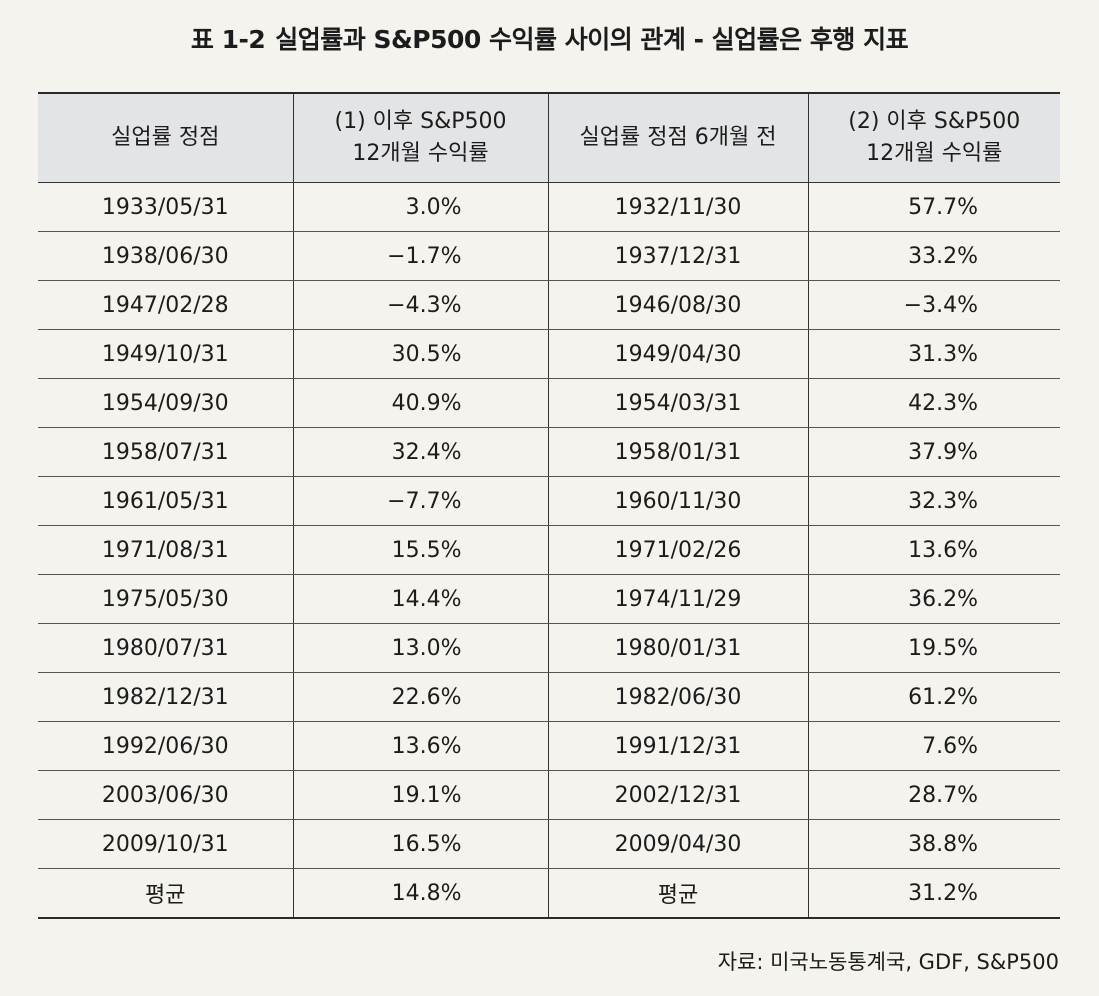 This screenshot has width=1099, height=996. Describe the element at coordinates (677, 893) in the screenshot. I see `average-pre-peak-date-cell: 평균` at that location.